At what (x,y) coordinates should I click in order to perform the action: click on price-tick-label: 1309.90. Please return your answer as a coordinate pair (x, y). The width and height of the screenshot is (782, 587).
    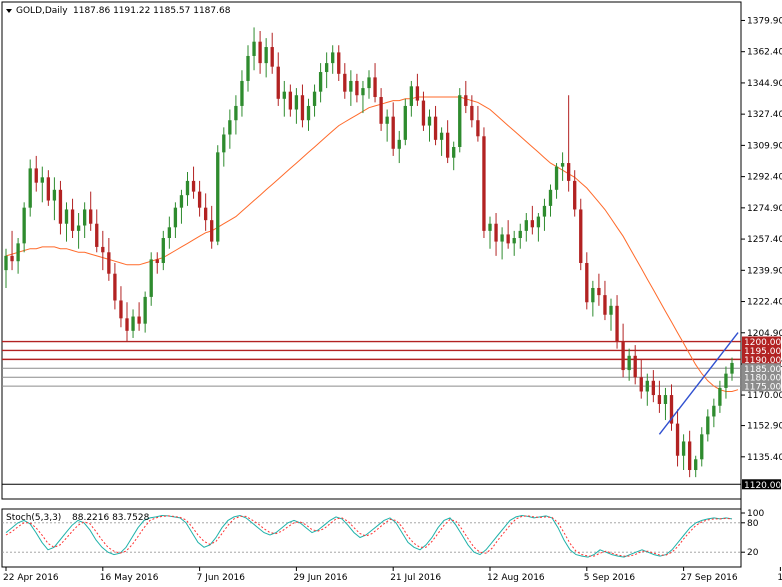
    Looking at the image, I should click on (764, 146).